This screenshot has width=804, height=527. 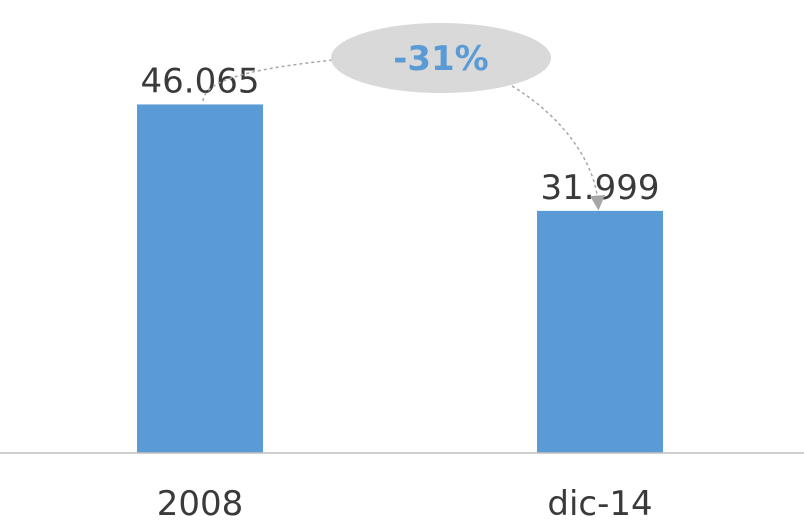 I want to click on x-tick-label-2008: 2008, so click(x=200, y=504).